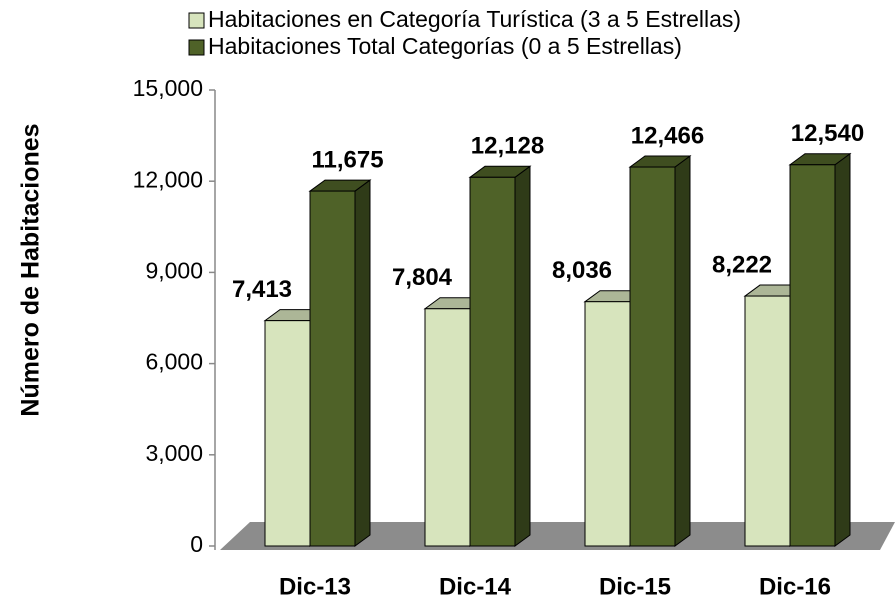  What do you see at coordinates (667, 135) in the screenshot?
I see `value-label: 12,466` at bounding box center [667, 135].